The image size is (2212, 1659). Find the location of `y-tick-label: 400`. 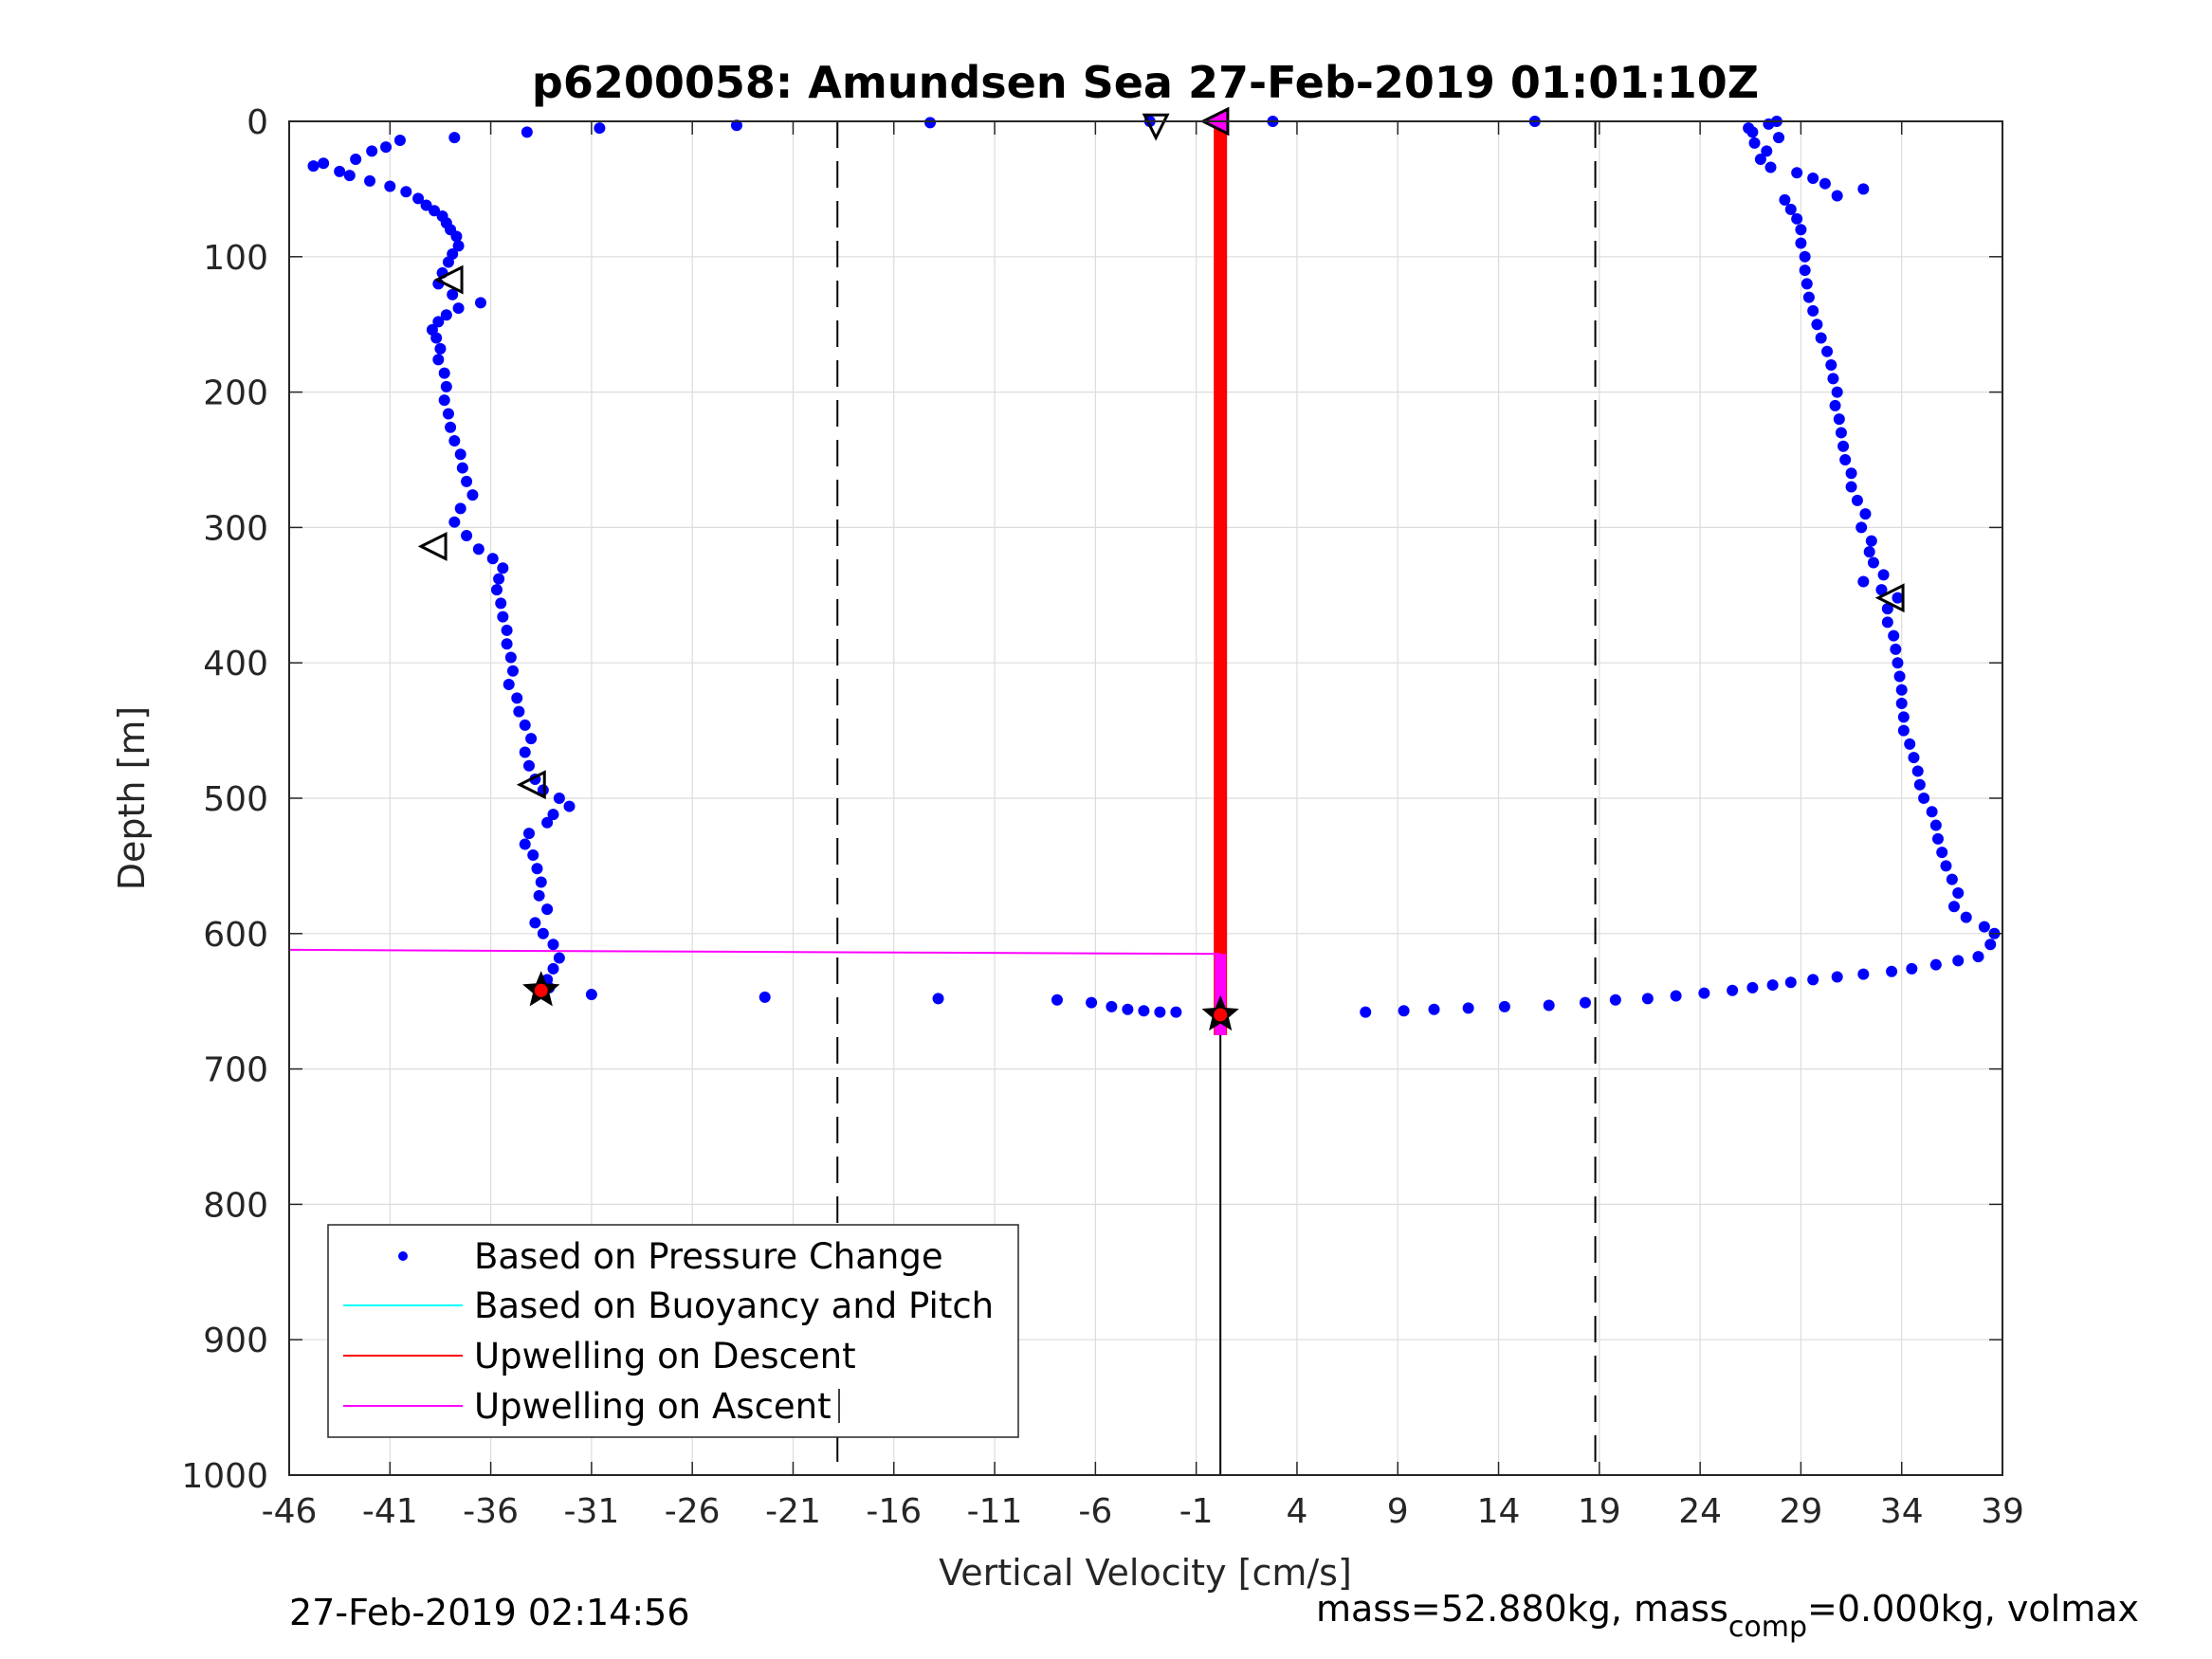

y-tick-label: 400 is located at coordinates (235, 664).